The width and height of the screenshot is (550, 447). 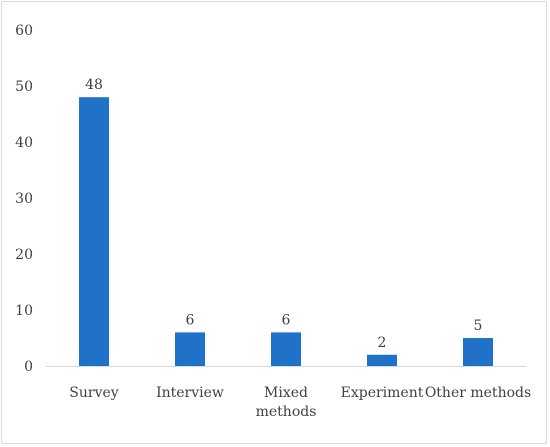 I want to click on y-tick-label: 10, so click(x=24, y=311).